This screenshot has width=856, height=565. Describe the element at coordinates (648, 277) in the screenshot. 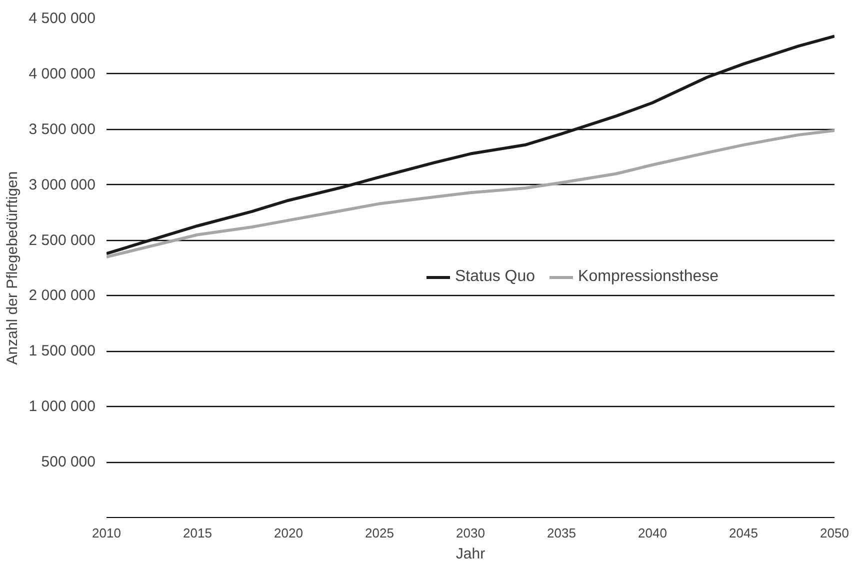

I see `legend-label: Kompressionsthese` at that location.